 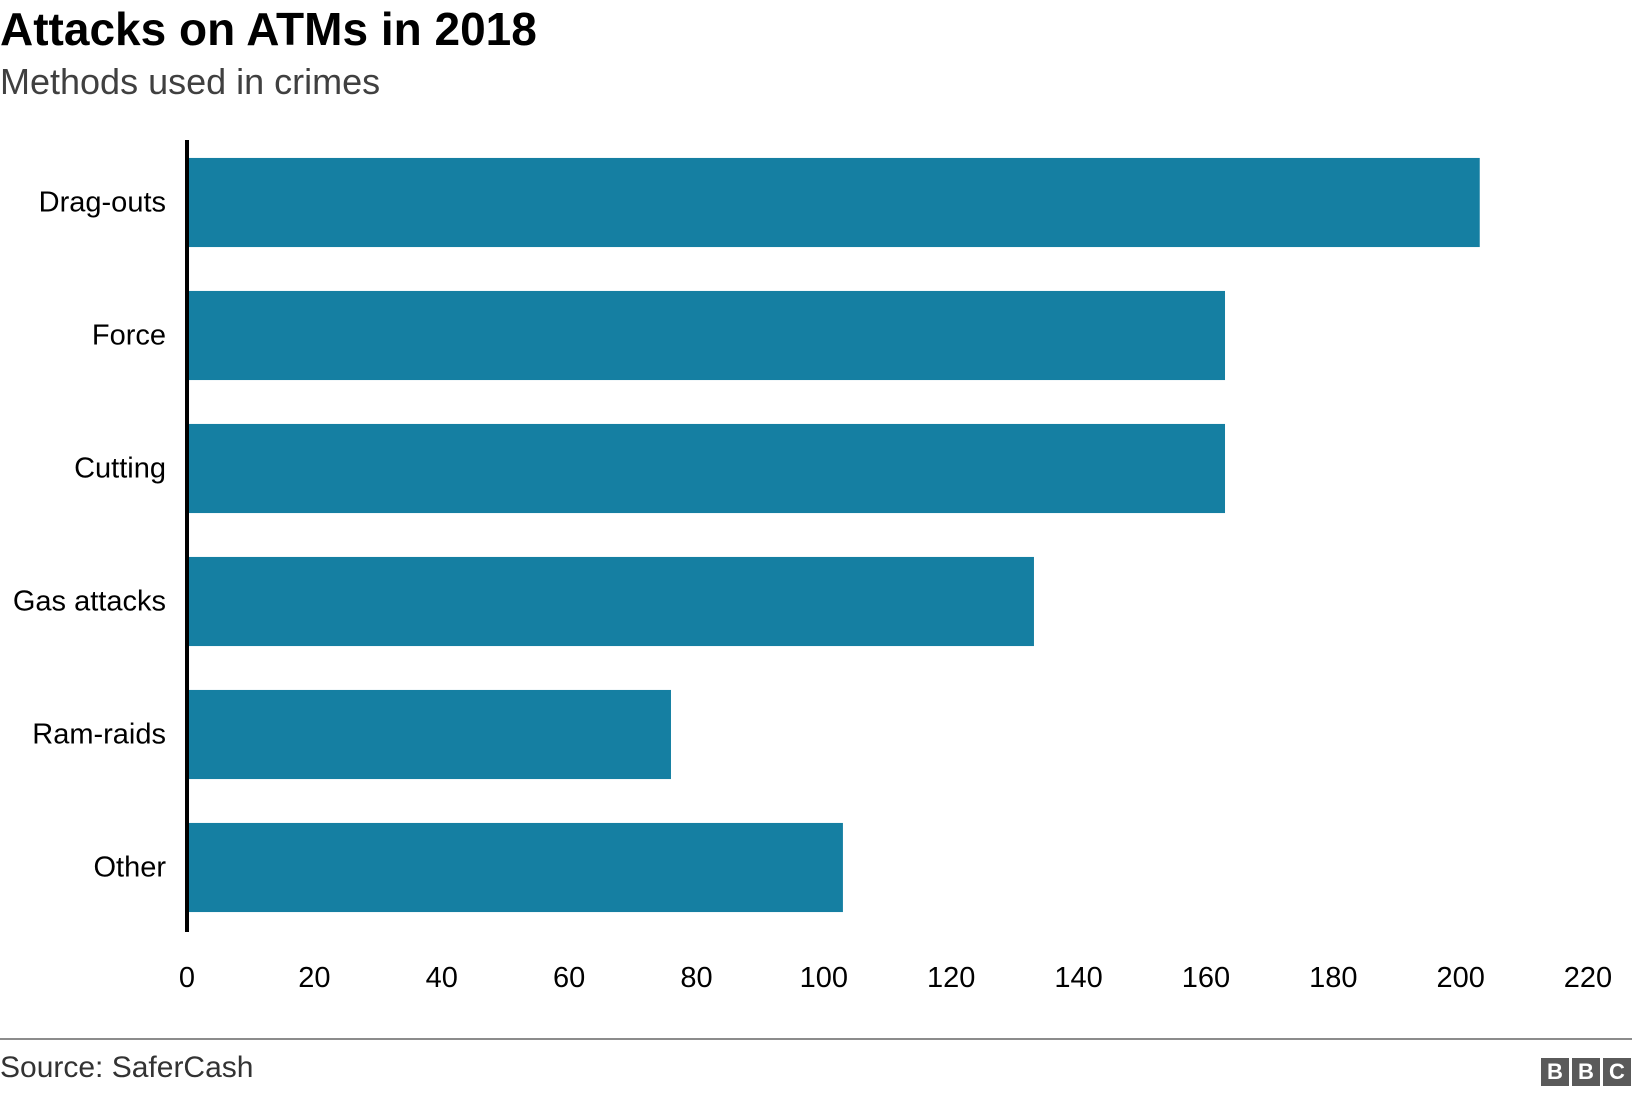 I want to click on bbc-logo: B B C, so click(x=1586, y=1072).